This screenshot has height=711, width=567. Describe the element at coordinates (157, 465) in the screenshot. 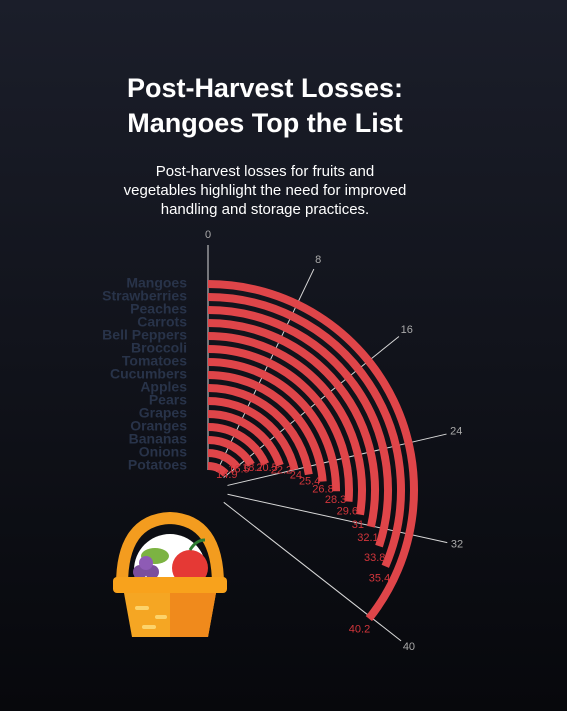

I see `category-label: Potatoes` at that location.